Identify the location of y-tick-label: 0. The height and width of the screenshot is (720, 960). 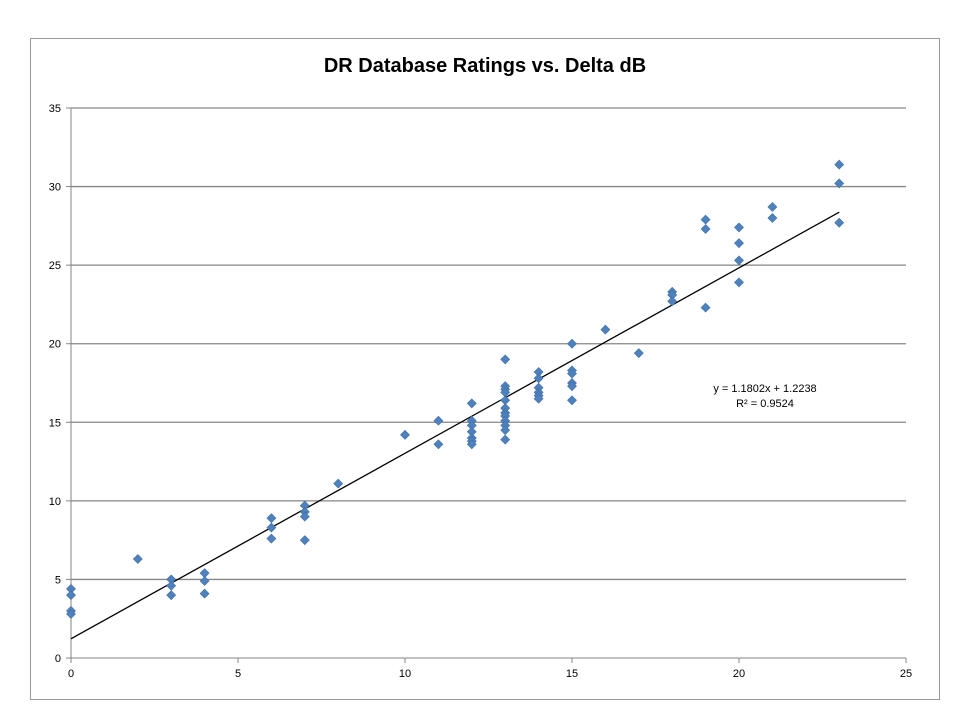
(58, 659).